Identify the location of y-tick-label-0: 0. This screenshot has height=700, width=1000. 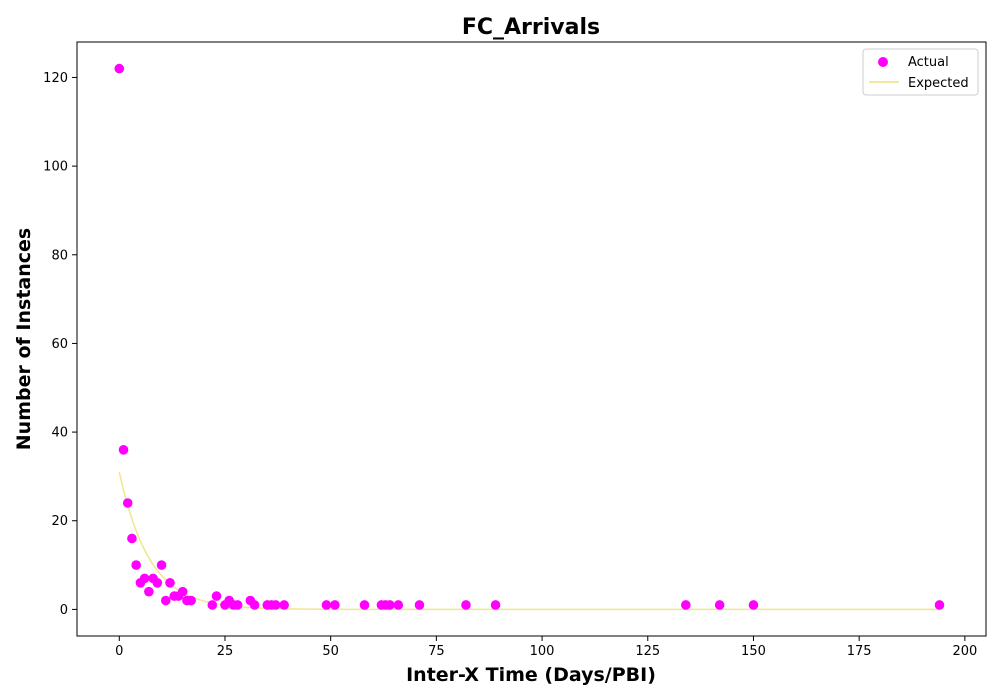
(64, 610).